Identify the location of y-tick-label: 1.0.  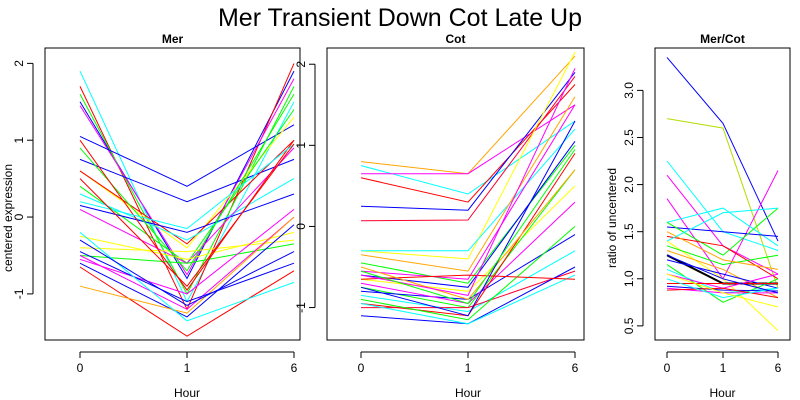
(629, 278).